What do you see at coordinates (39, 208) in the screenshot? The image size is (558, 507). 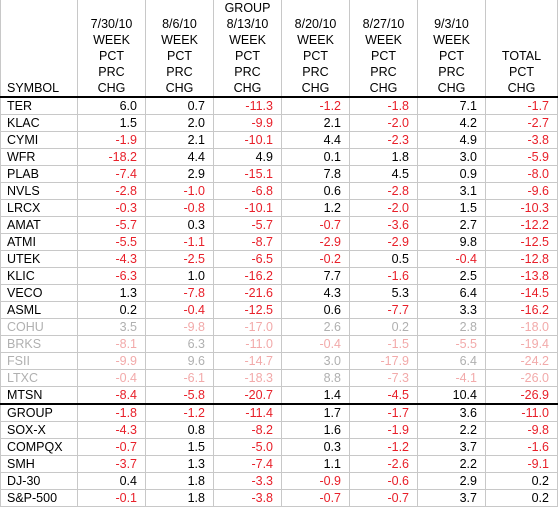 I see `symbol-cell: LRCX` at bounding box center [39, 208].